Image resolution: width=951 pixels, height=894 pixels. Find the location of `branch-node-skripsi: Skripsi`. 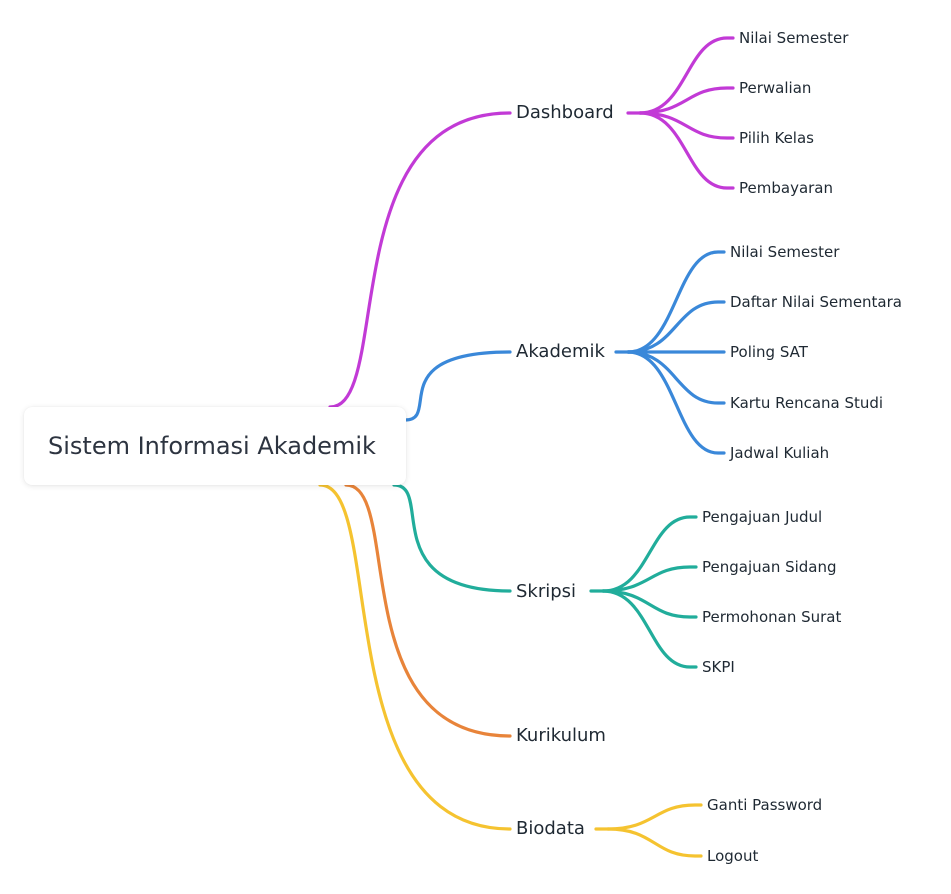

branch-node-skripsi: Skripsi is located at coordinates (546, 592).